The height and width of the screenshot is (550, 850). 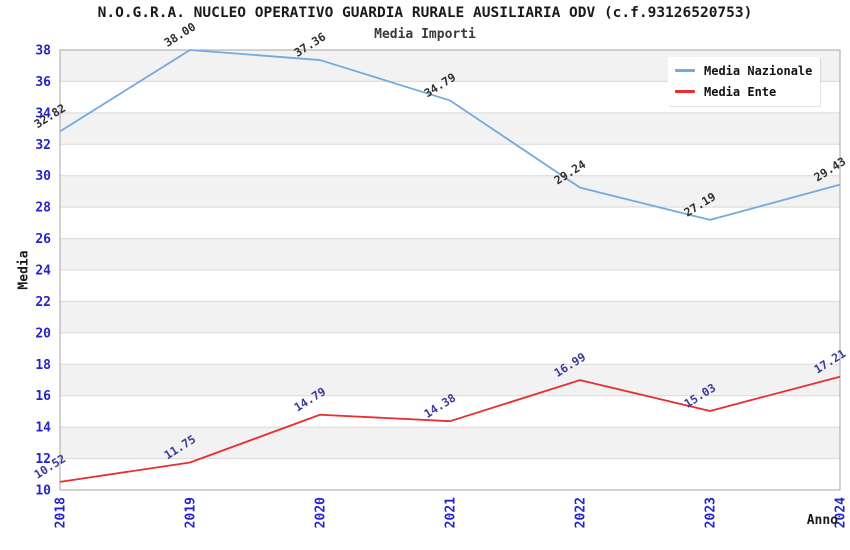 I want to click on x-tick-label: 2022, so click(x=581, y=512).